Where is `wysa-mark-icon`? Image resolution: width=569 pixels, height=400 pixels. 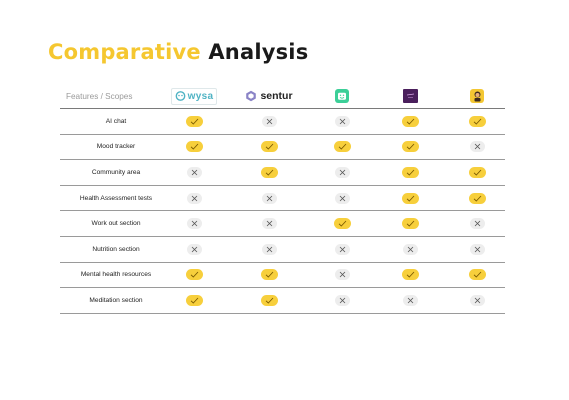 wysa-mark-icon is located at coordinates (180, 96).